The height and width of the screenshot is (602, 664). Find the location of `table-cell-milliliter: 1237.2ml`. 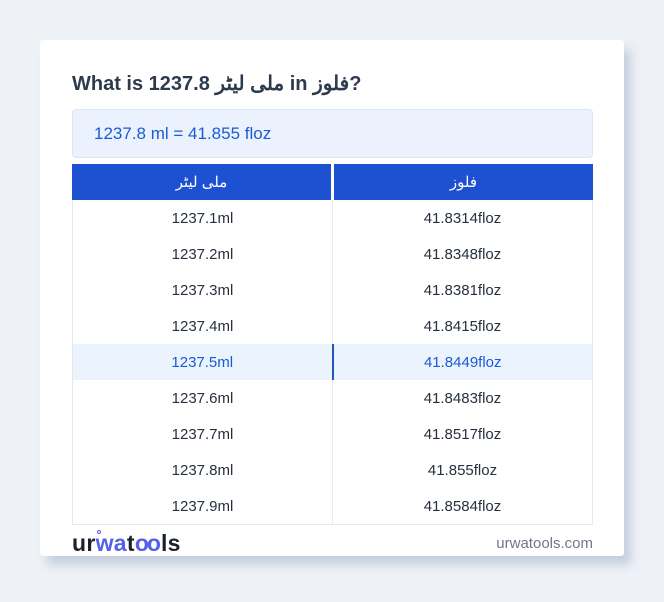

table-cell-milliliter: 1237.2ml is located at coordinates (203, 254).